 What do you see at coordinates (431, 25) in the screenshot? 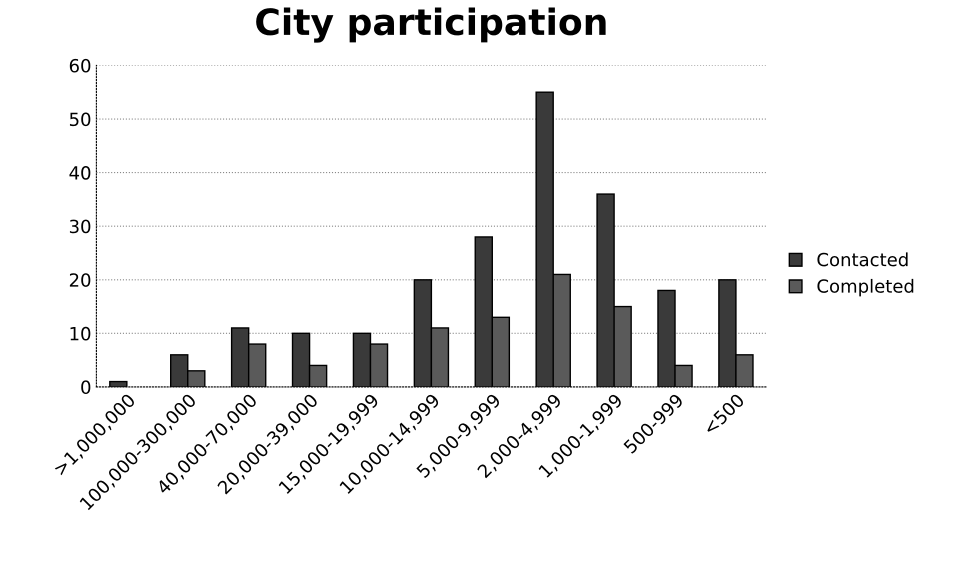
I see `chart-title: City participation` at bounding box center [431, 25].